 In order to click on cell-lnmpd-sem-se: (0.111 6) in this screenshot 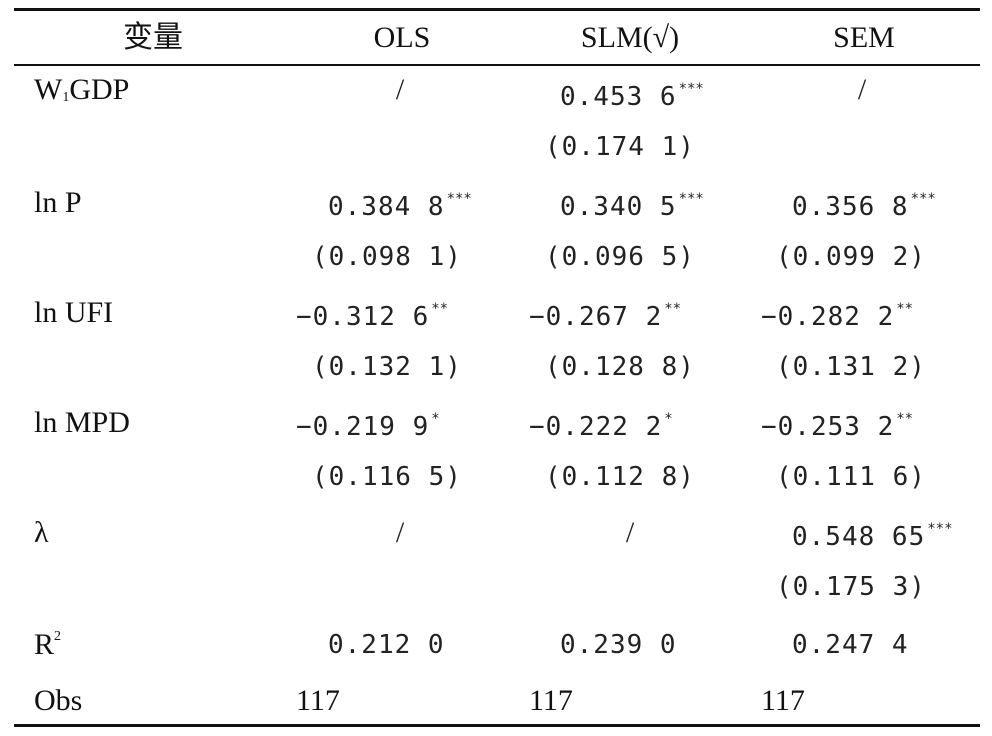, I will do `click(851, 477)`.